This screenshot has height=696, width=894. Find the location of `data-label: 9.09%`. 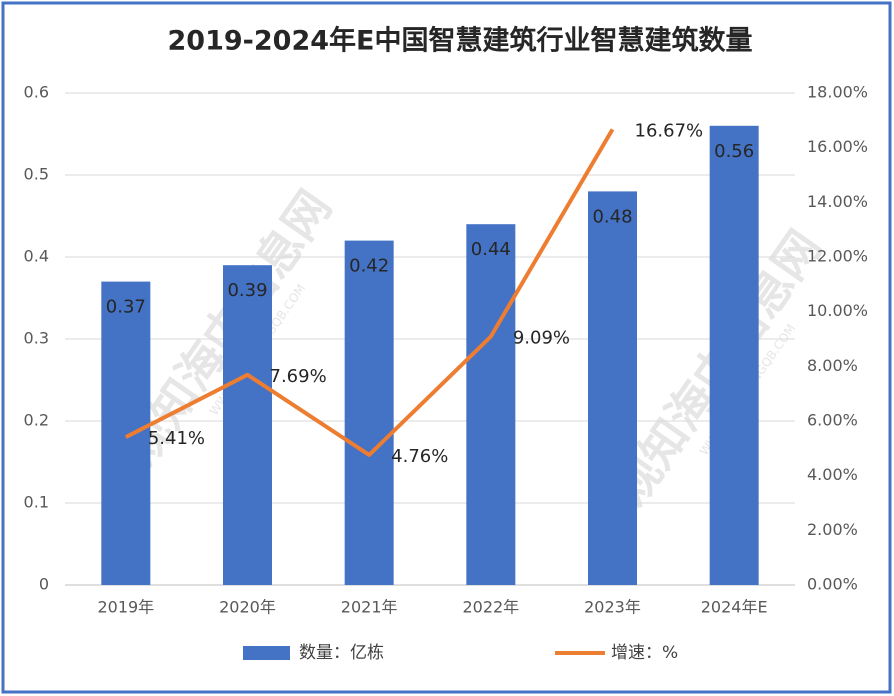

data-label: 9.09% is located at coordinates (541, 338).